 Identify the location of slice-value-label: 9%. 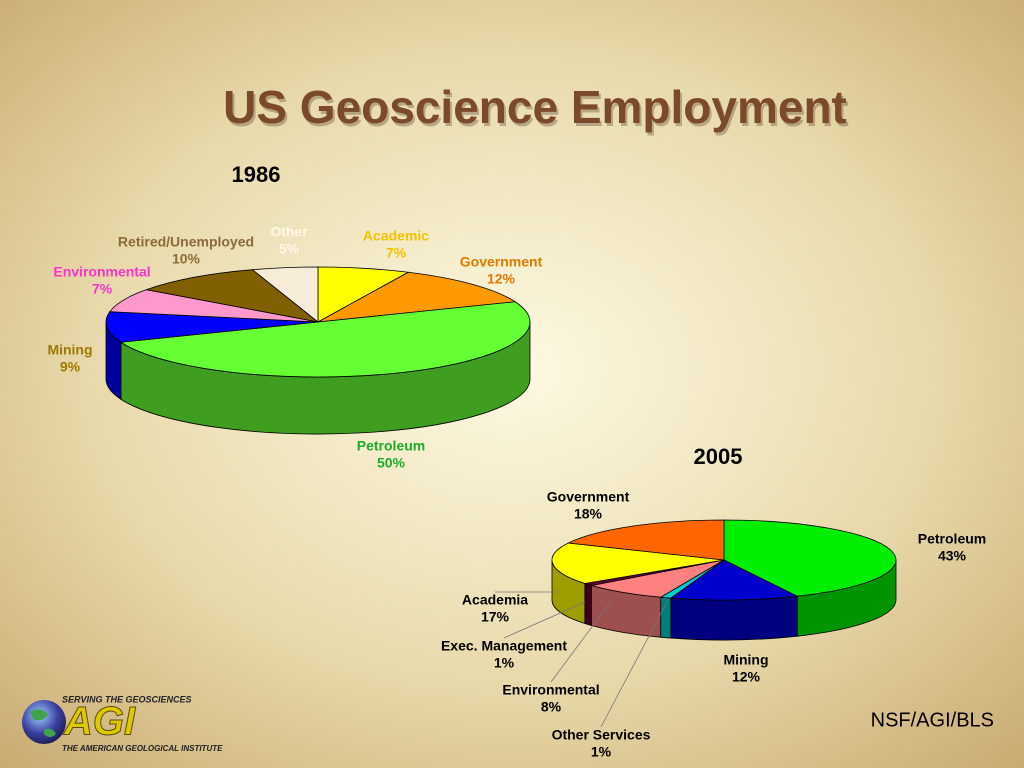
(70, 367).